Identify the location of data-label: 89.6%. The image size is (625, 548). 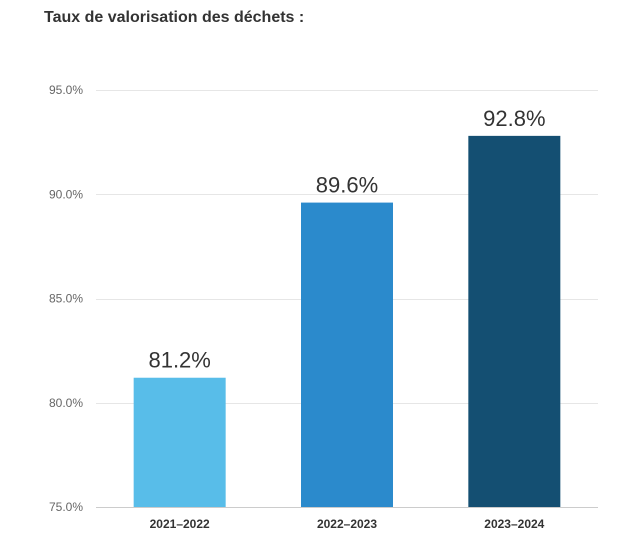
(347, 185).